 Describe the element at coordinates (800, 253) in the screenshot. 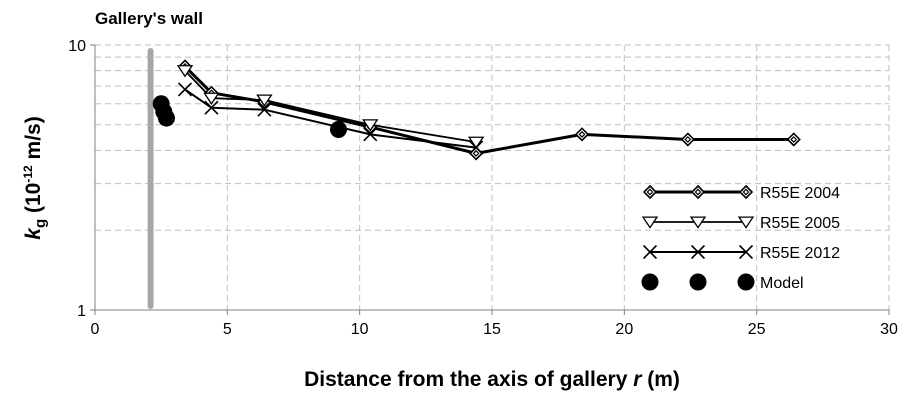

I see `legend-label: R55E 2012` at that location.